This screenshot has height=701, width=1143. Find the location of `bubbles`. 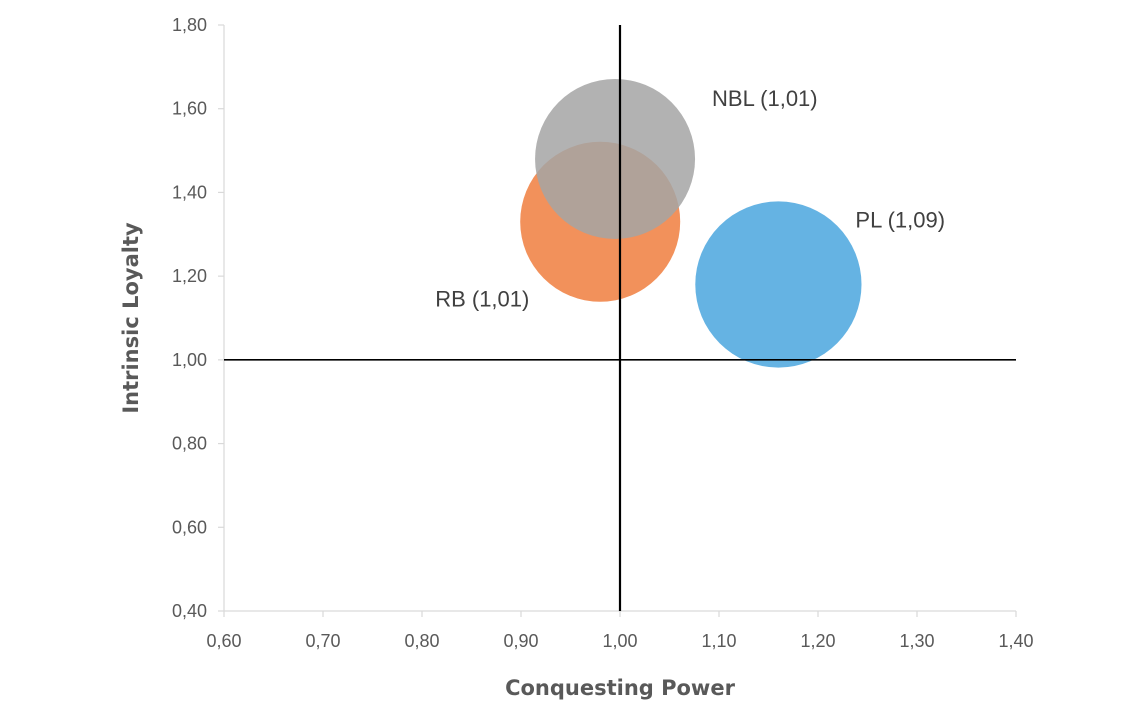

bubbles is located at coordinates (691, 223).